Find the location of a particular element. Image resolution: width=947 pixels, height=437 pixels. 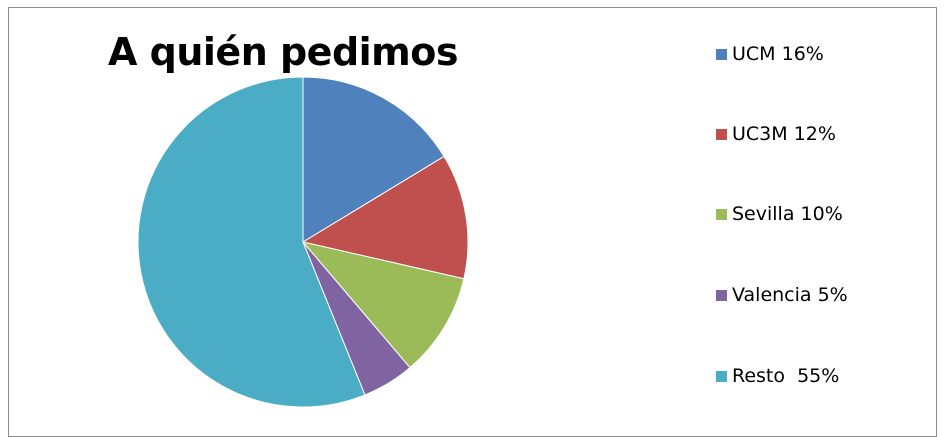

legend-label-resto: Resto 55% is located at coordinates (786, 376).